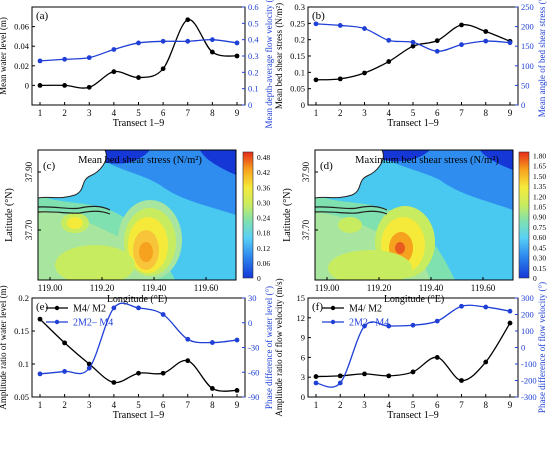  I want to click on y-right-tick-label: 30, so click(252, 298).